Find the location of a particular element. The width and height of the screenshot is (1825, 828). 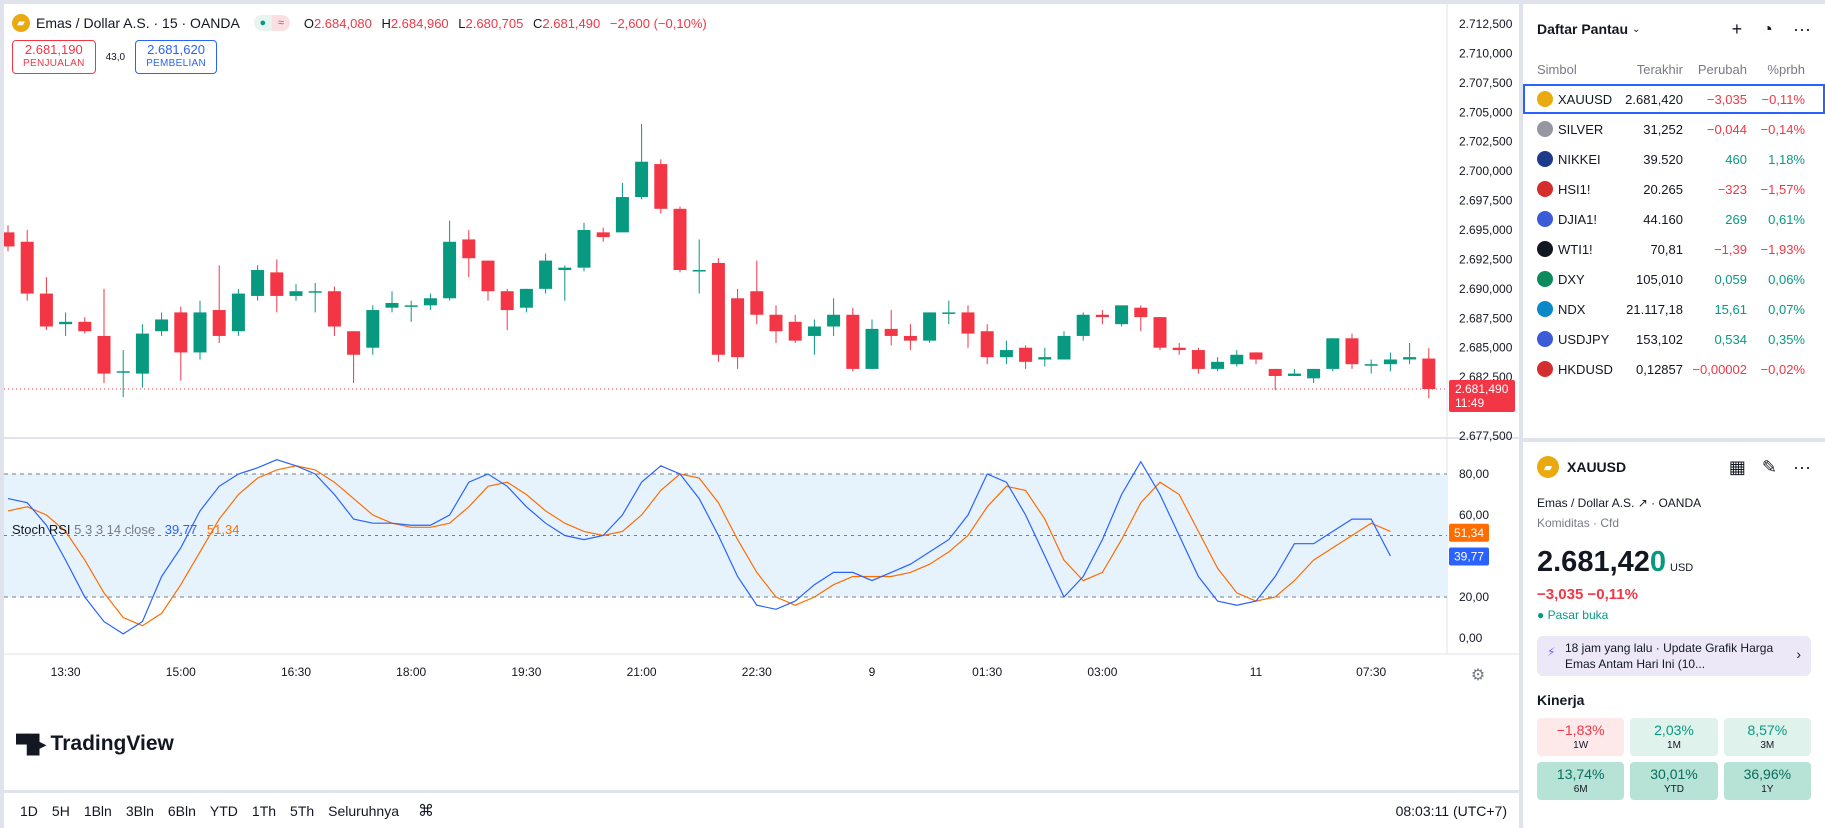

chevron-down-icon: ⌄ is located at coordinates (1636, 29).